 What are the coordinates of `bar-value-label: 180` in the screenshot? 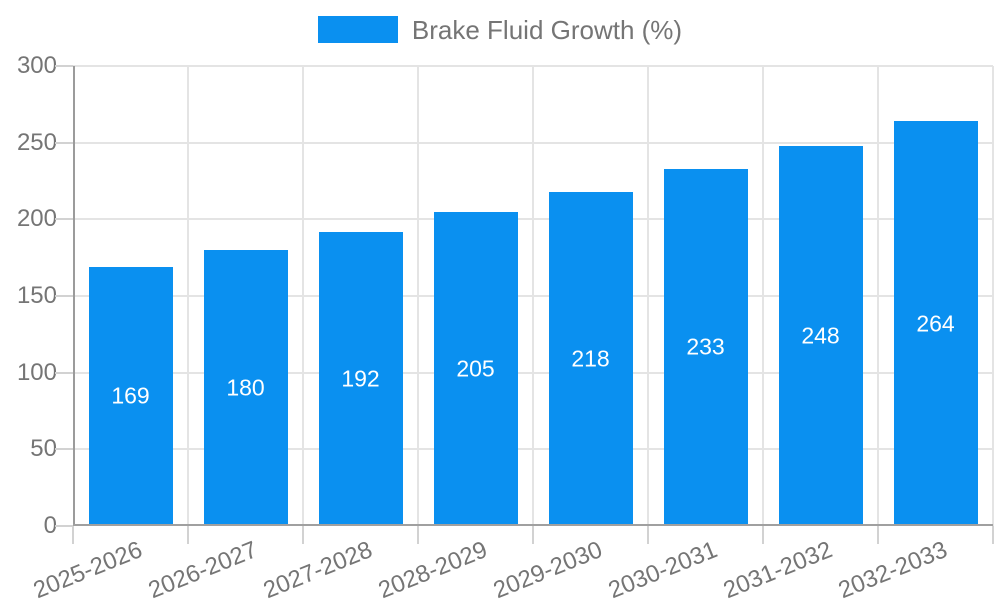 It's located at (245, 387).